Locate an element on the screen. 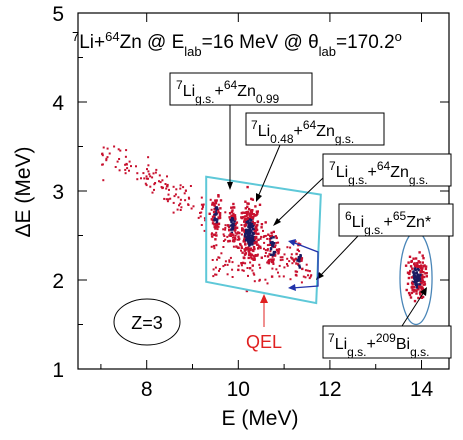 This screenshot has width=463, height=440. reaction-part1: Li+ is located at coordinates (92, 42).